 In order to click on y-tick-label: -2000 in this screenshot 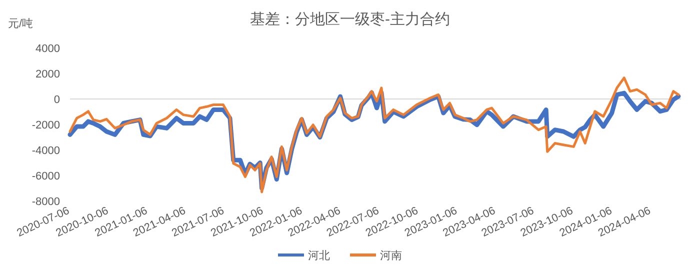, I will do `click(46, 126)`.